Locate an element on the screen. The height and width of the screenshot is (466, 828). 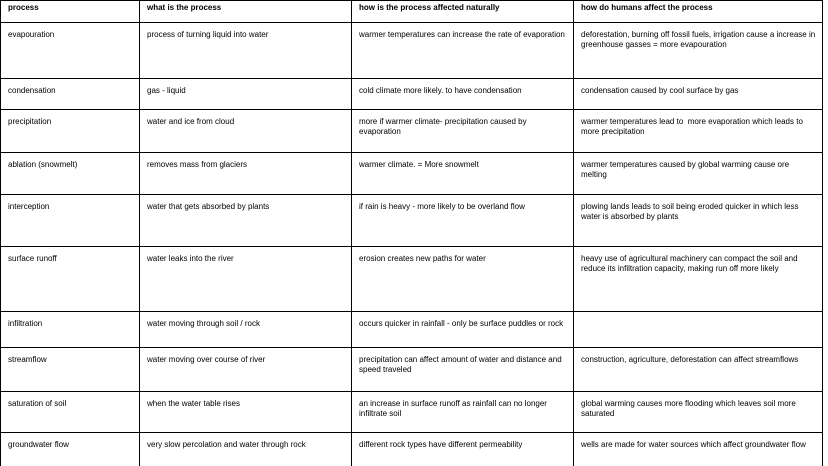
cell-process: saturation of soil is located at coordinates (70, 412).